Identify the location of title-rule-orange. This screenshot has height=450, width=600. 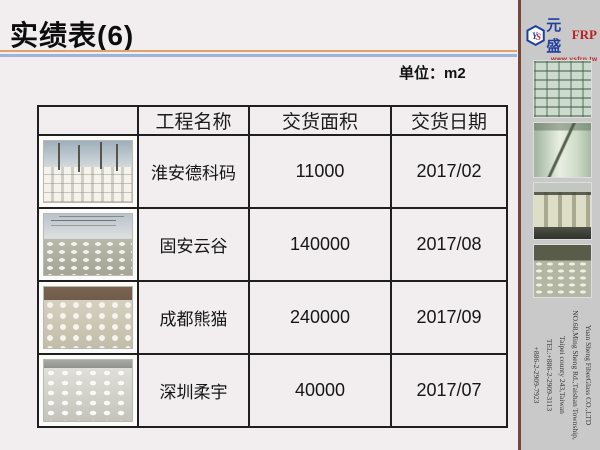
(258, 51).